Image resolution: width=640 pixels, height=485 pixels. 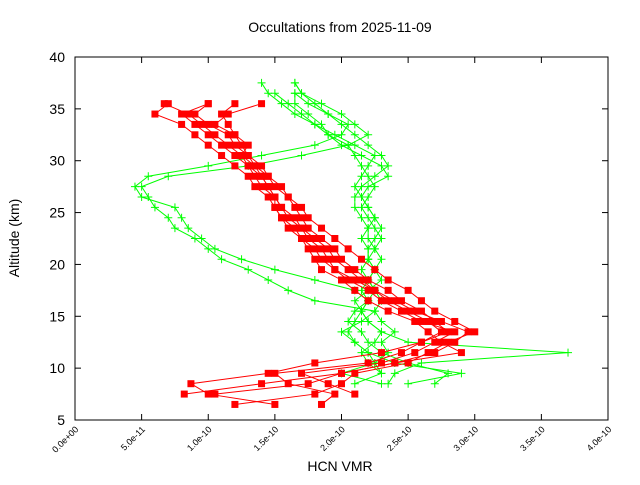 What do you see at coordinates (599, 438) in the screenshot?
I see `x-tick-label: 4.0e-10` at bounding box center [599, 438].